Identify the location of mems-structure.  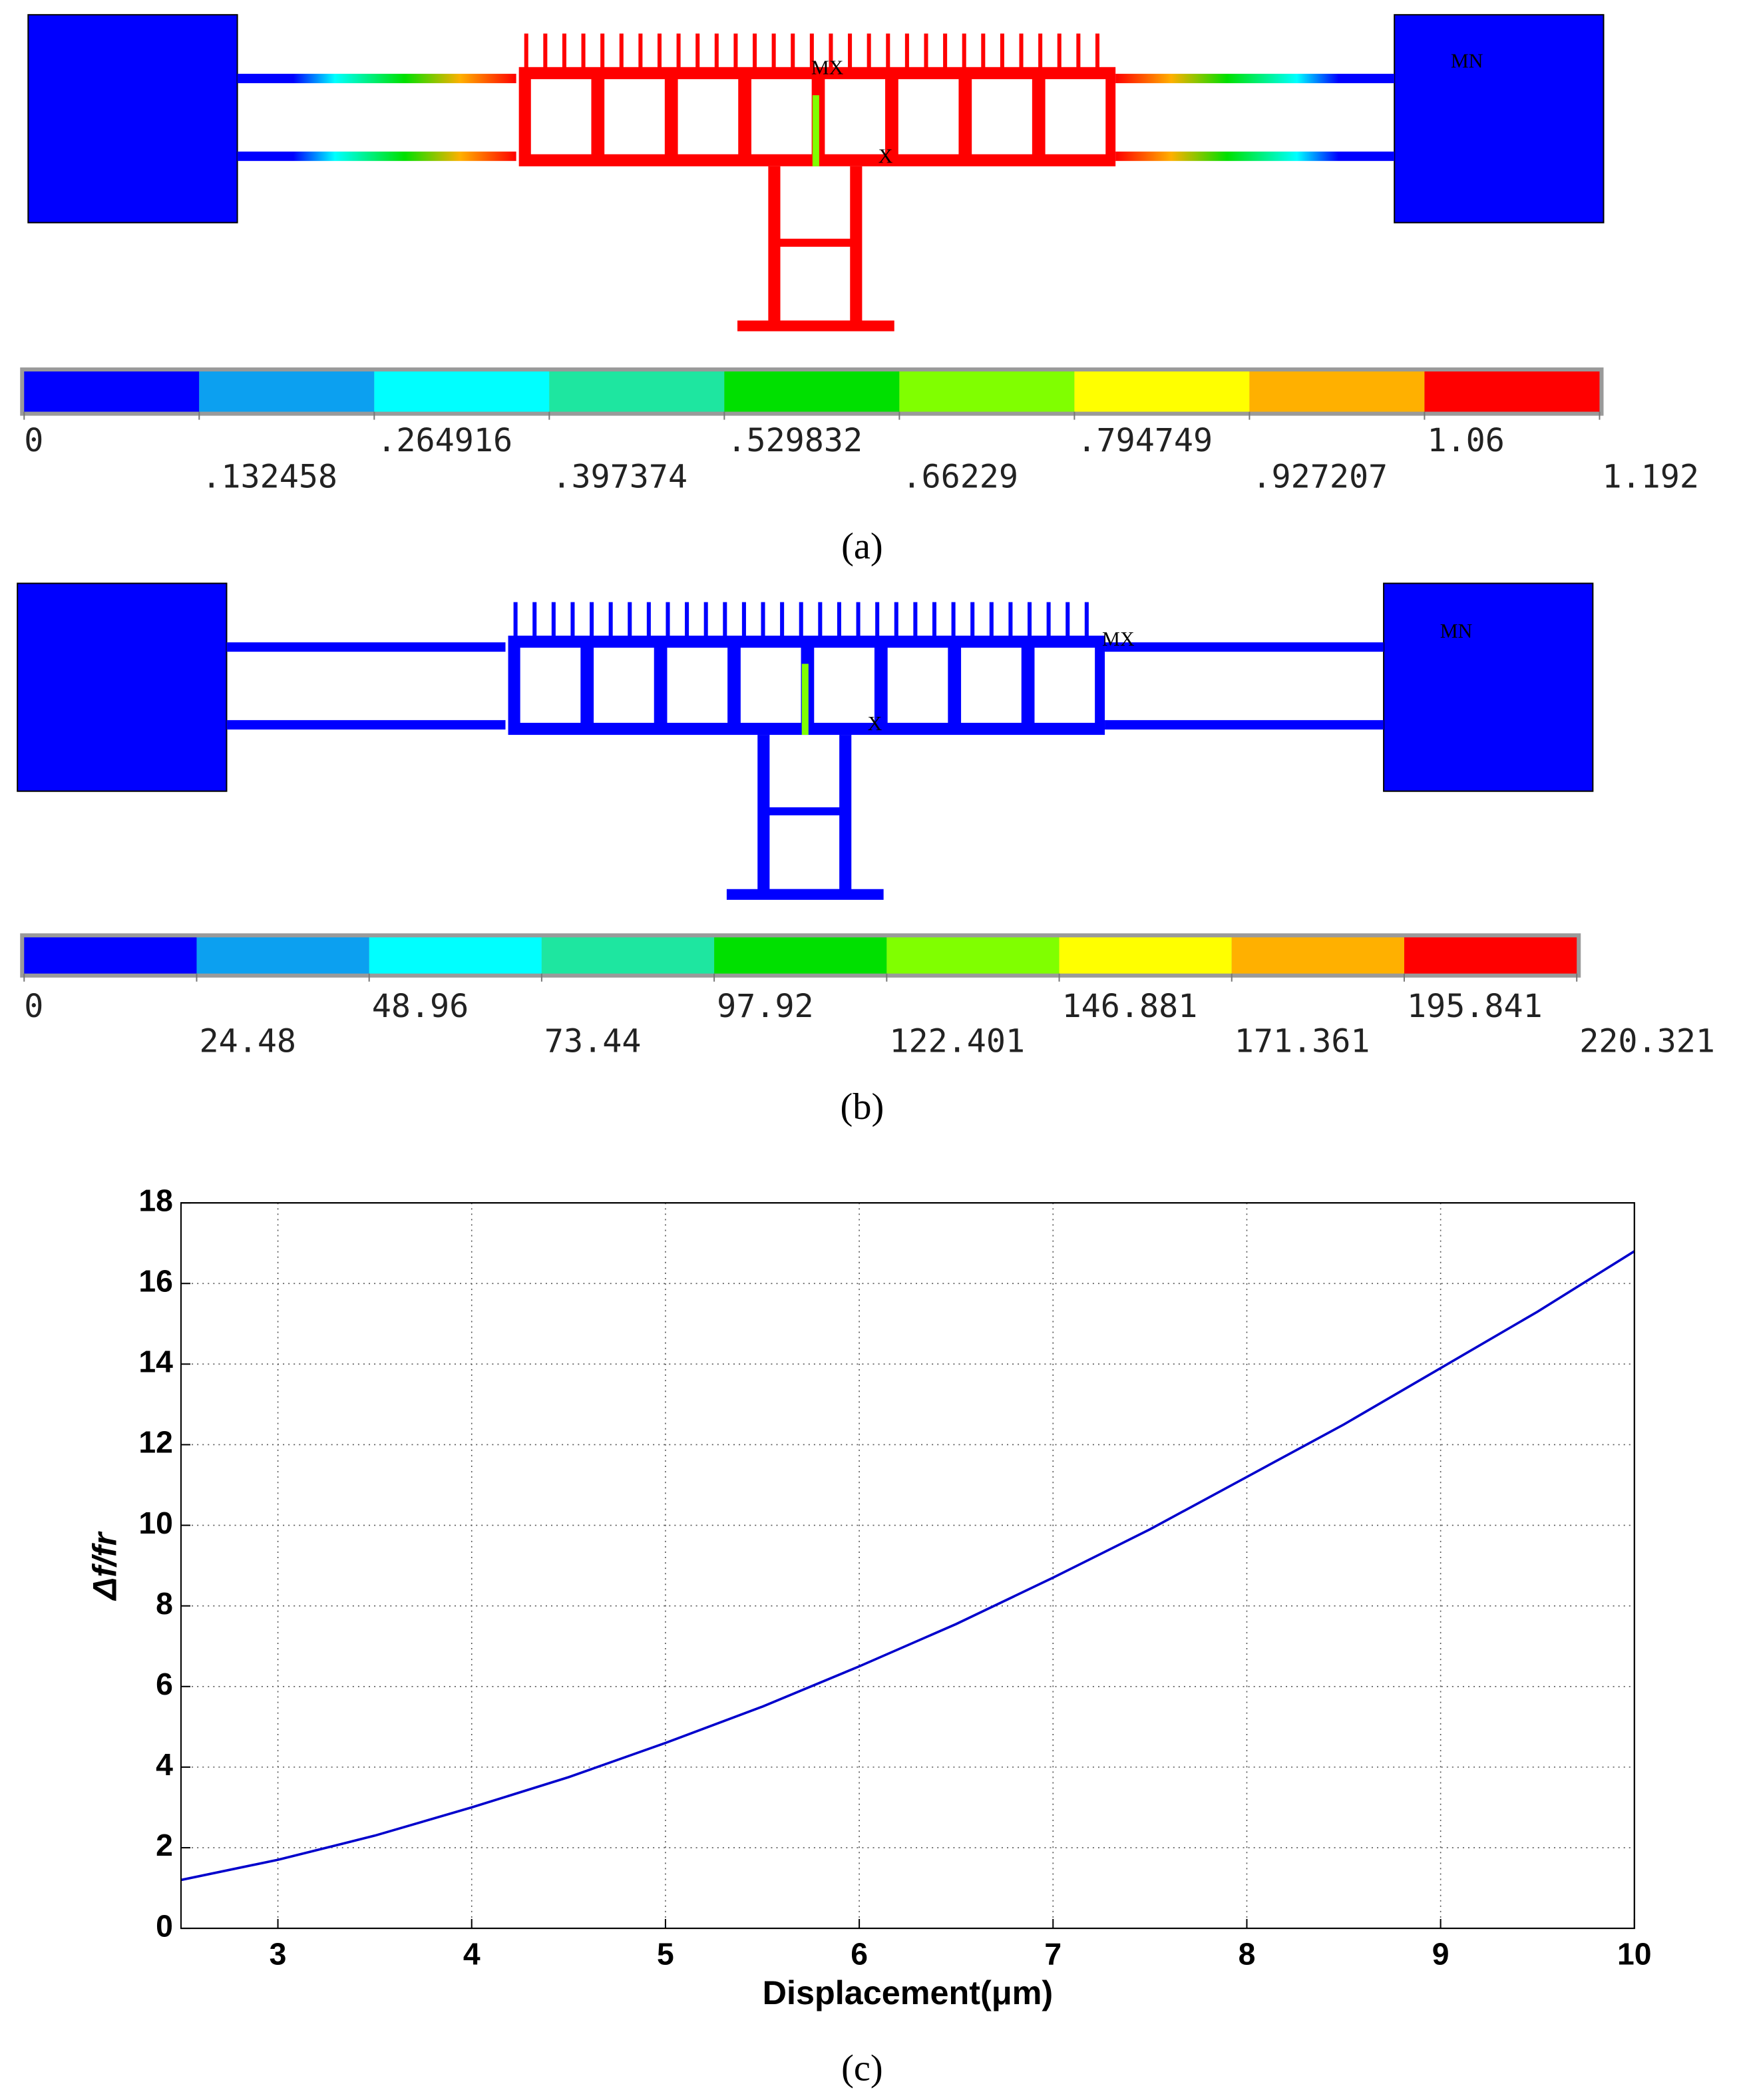
(805, 741).